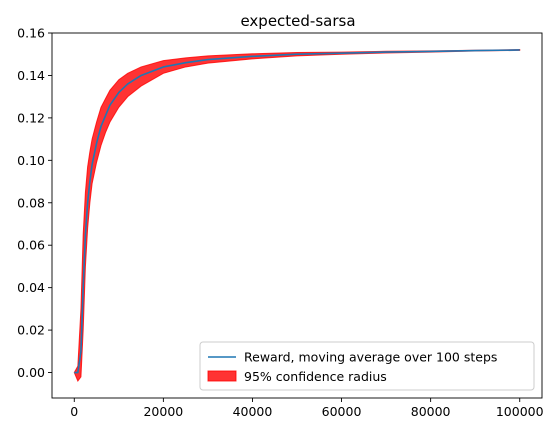 The height and width of the screenshot is (435, 560). I want to click on x-tick-label: 100000, so click(520, 411).